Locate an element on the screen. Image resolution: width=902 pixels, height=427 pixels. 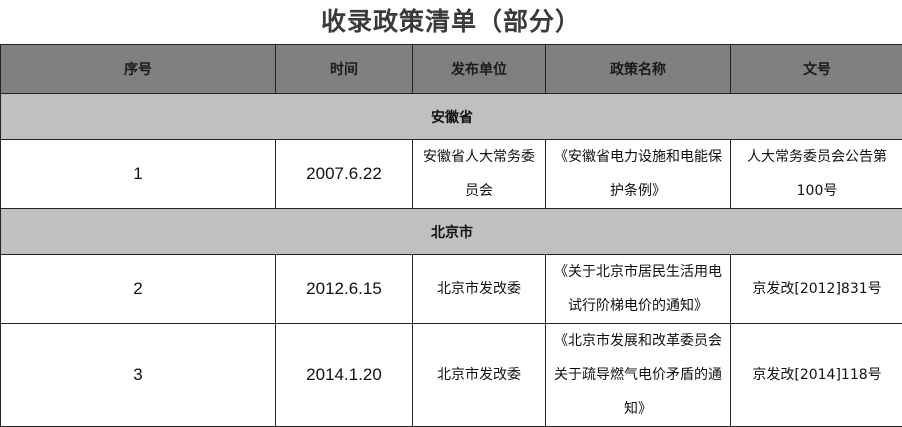
group-name: 北京市 is located at coordinates (451, 232).